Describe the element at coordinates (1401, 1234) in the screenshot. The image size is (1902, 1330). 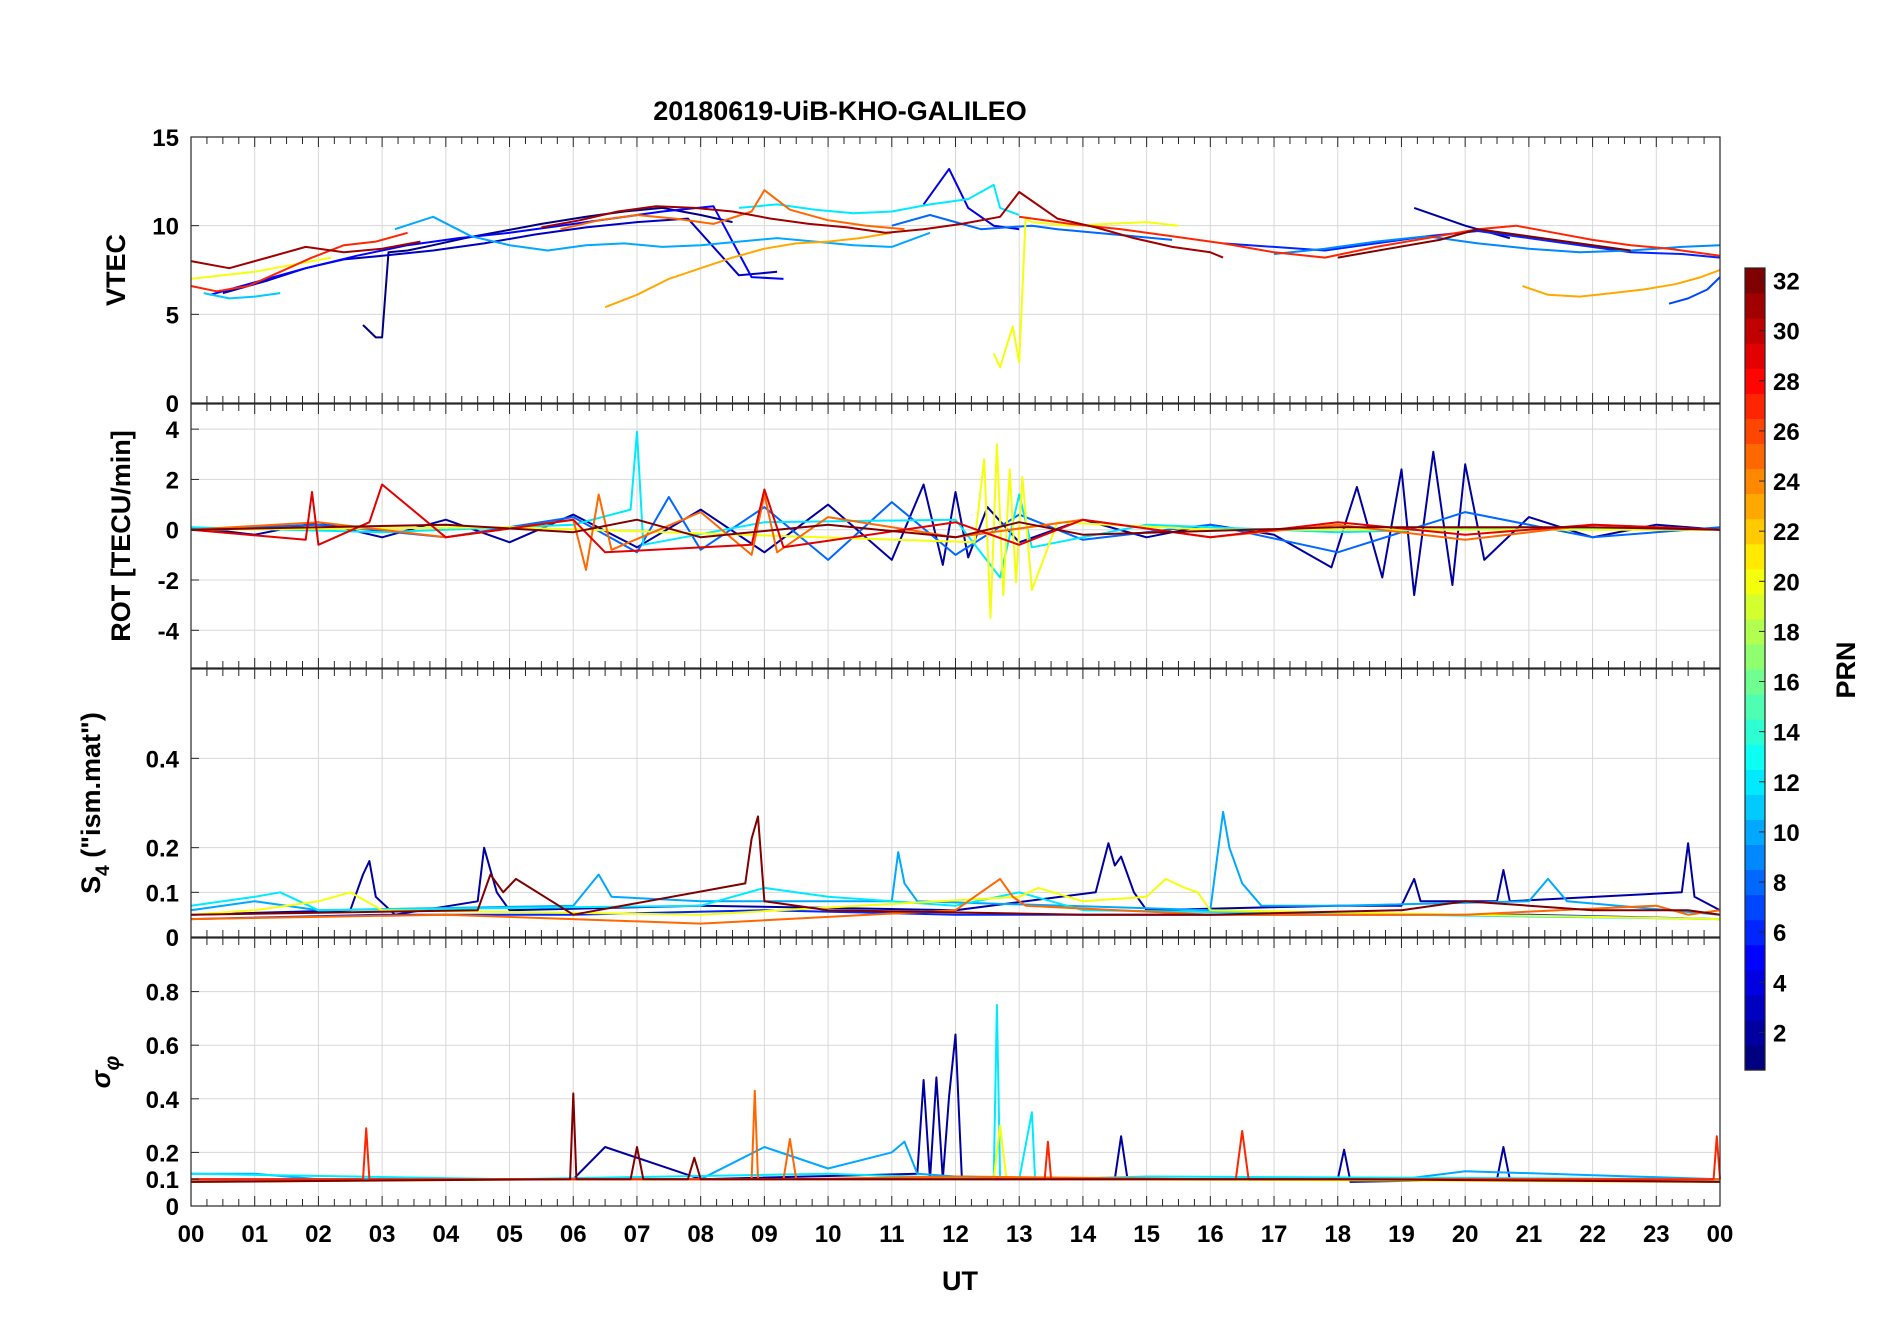
I see `x-tick-label: 19` at that location.